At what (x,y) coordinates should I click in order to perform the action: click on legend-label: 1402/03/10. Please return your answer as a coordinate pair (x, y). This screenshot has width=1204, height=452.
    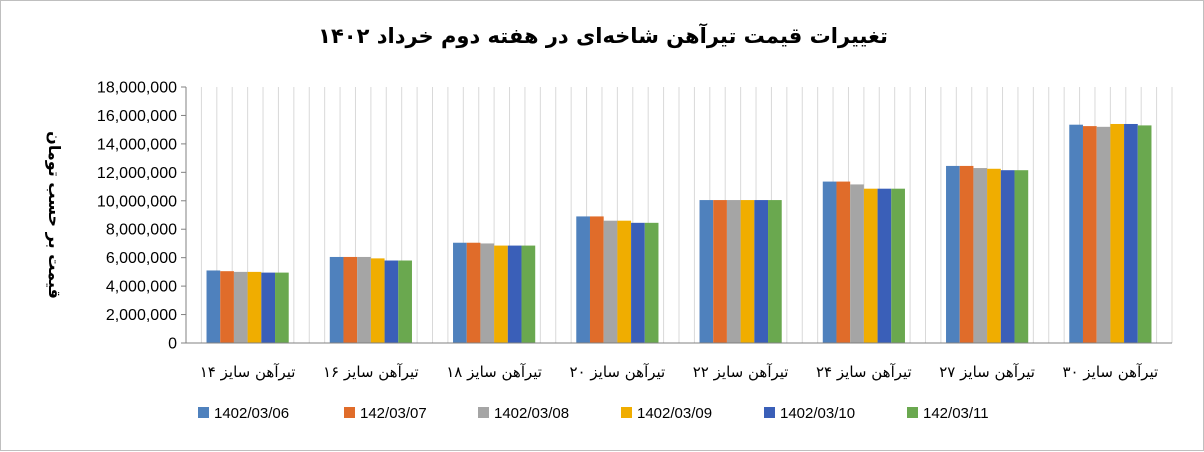
    Looking at the image, I should click on (817, 413).